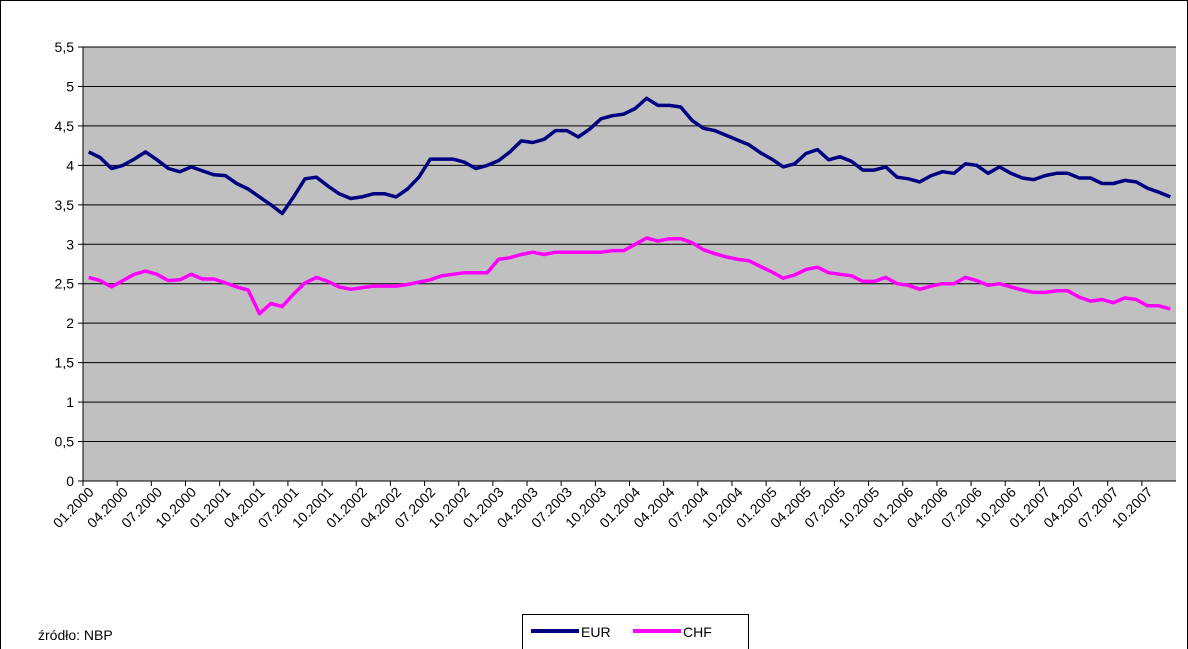 The height and width of the screenshot is (649, 1188). What do you see at coordinates (70, 165) in the screenshot?
I see `y-tick-label: 4` at bounding box center [70, 165].